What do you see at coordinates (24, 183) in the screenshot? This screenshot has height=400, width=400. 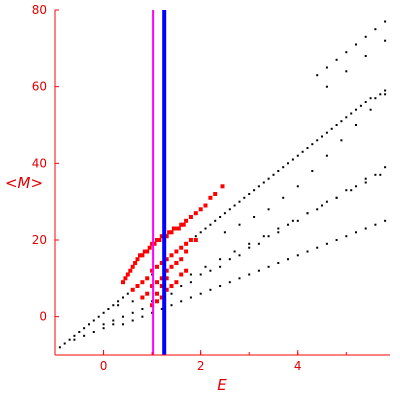 I see `y-axis-title: <M>` at bounding box center [24, 183].